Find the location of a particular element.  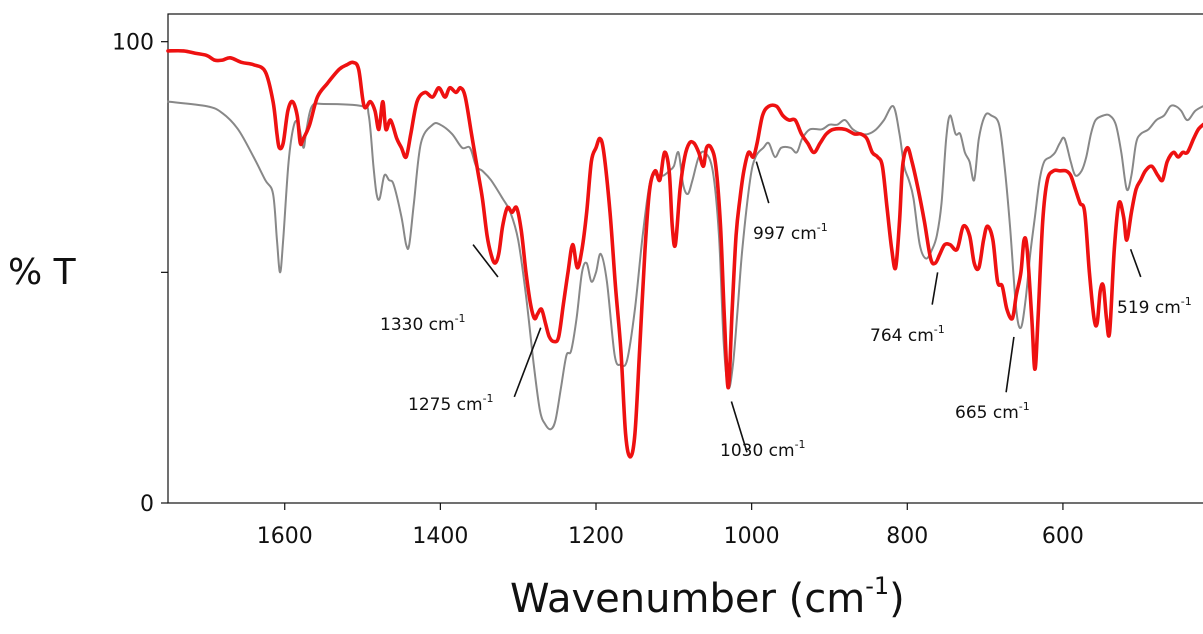

annotation-label: 1030 cm-1 is located at coordinates (763, 449).